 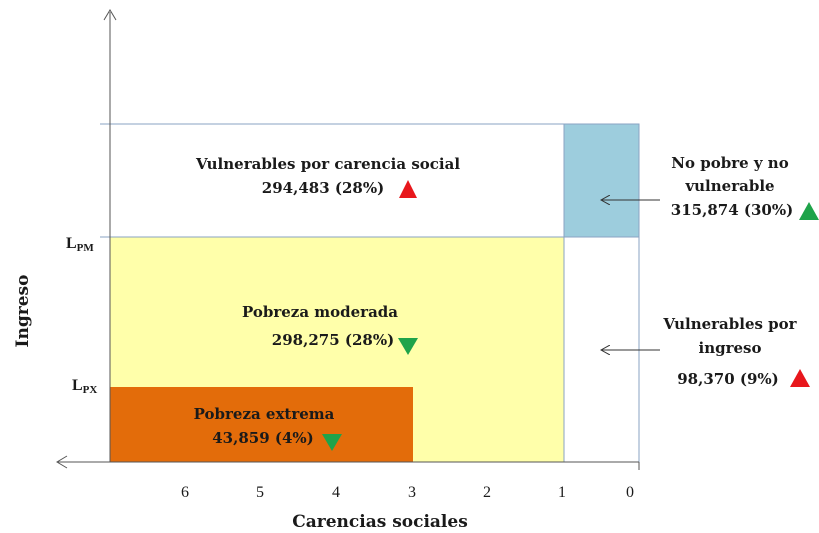 What do you see at coordinates (630, 492) in the screenshot?
I see `x-tick-0: 0` at bounding box center [630, 492].